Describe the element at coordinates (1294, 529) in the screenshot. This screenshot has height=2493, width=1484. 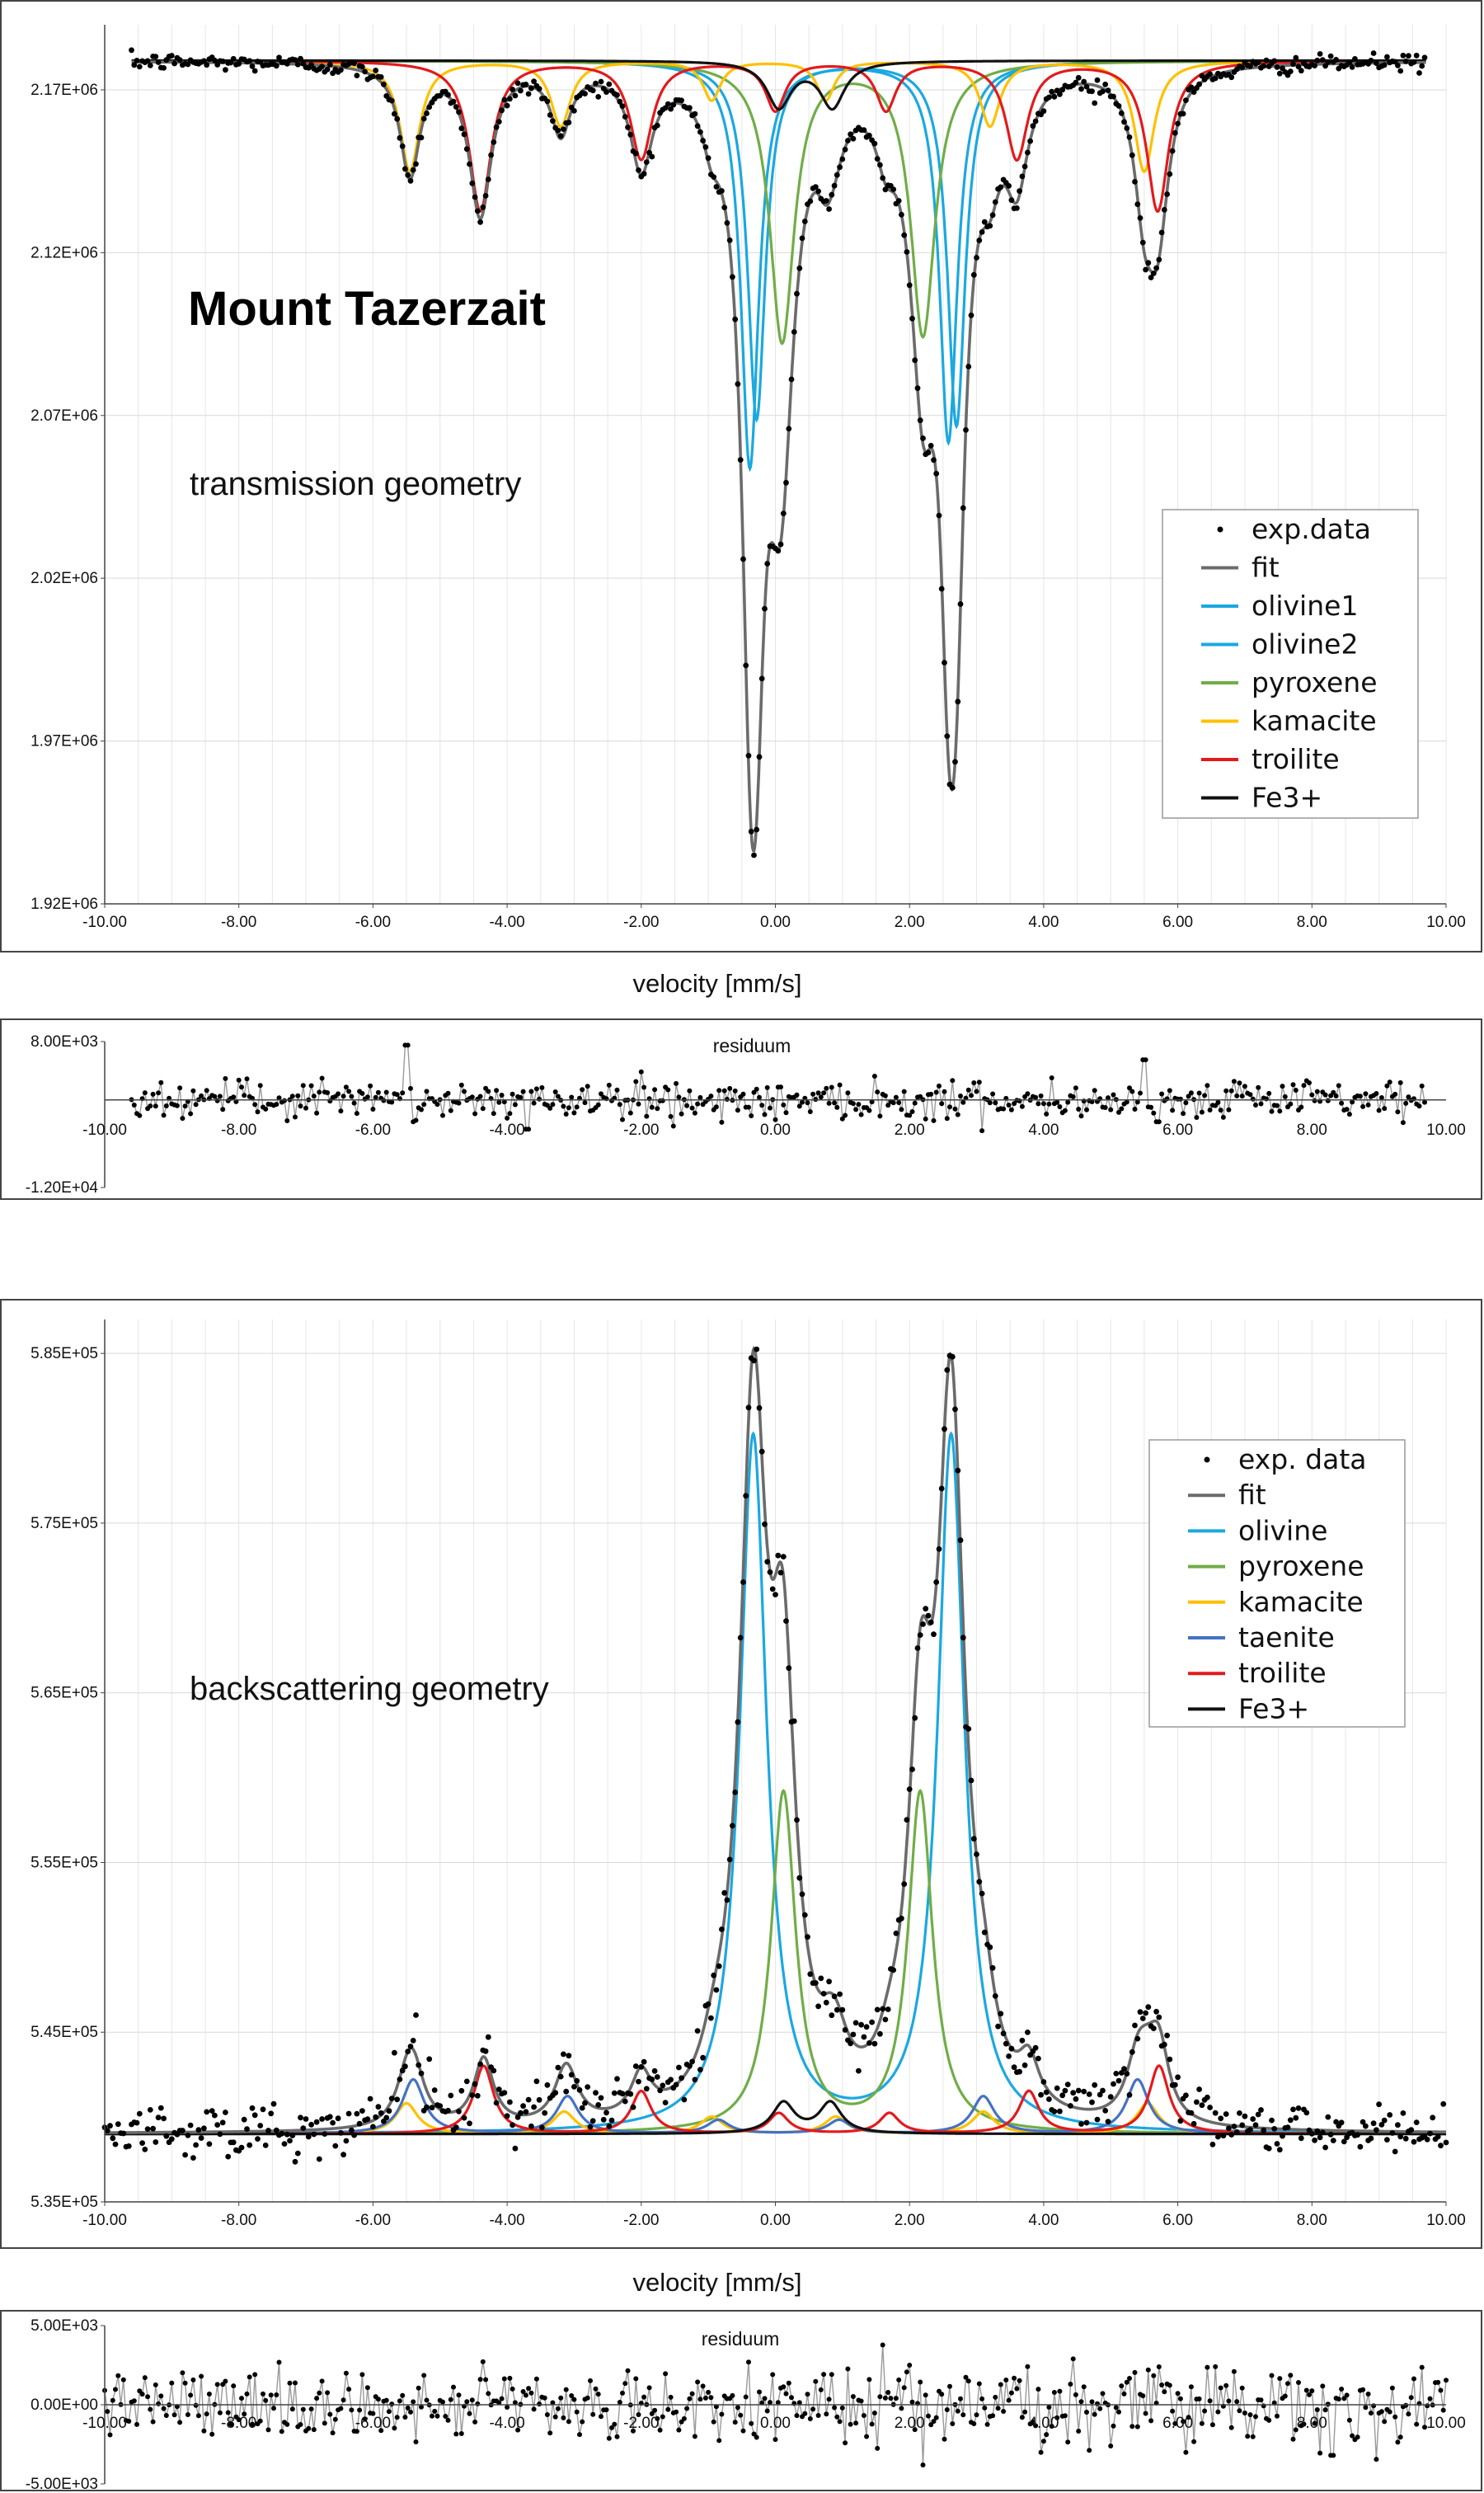
I see `legend-item-exp-data: exp.data` at that location.